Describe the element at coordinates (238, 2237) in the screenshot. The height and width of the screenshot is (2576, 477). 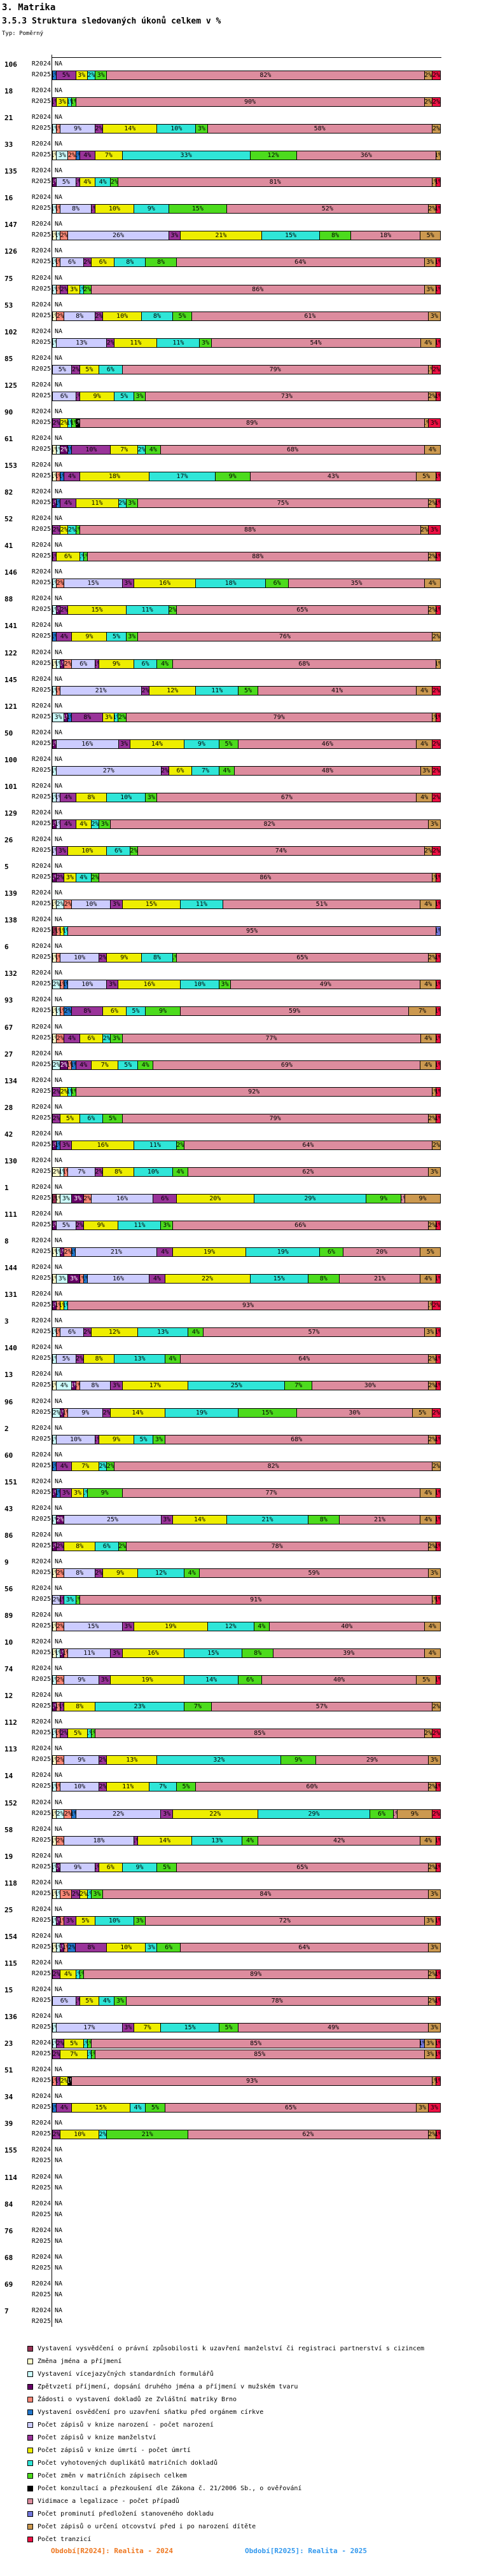
I see `row-group: 76 R2024 NA R2025 NA` at that location.